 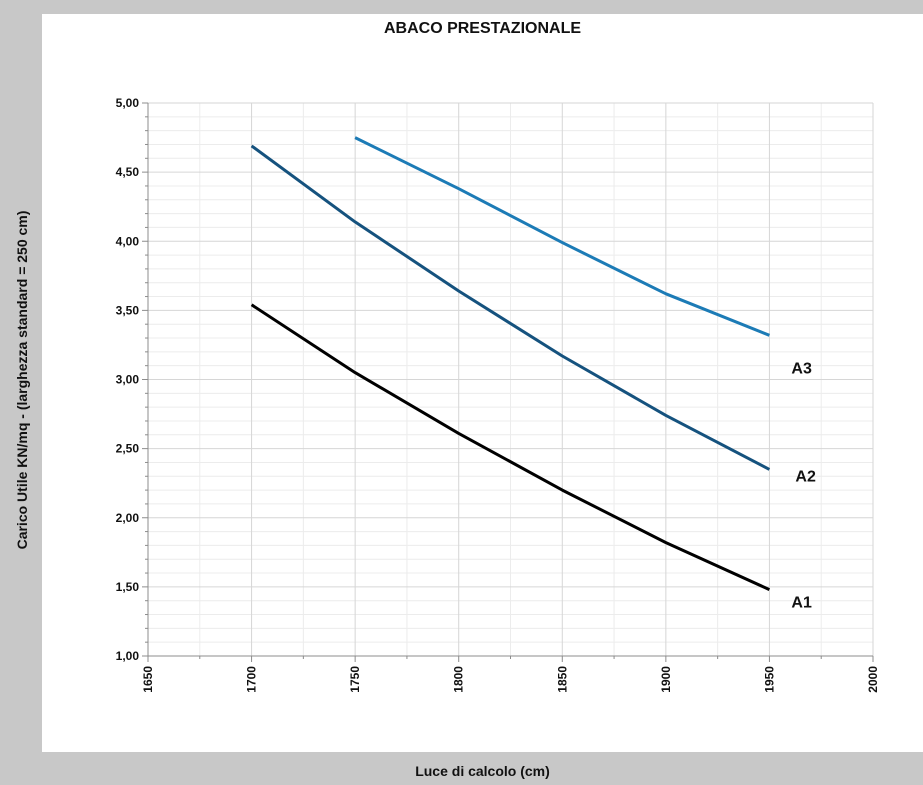 What do you see at coordinates (128, 380) in the screenshot?
I see `y-tick-label: 3,00` at bounding box center [128, 380].